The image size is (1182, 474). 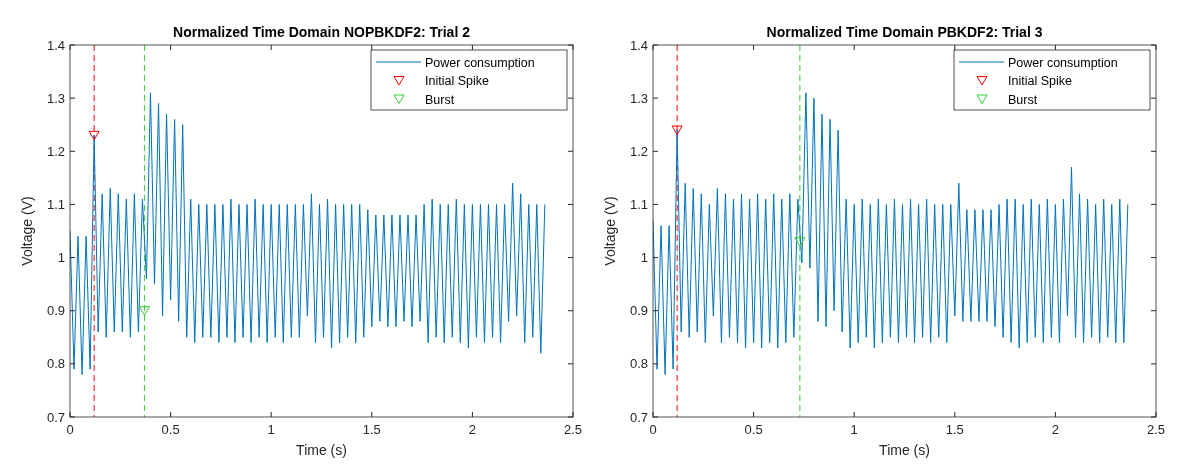 What do you see at coordinates (904, 32) in the screenshot?
I see `chart-title: Normalized Time Domain PBKDF2: Trial 3` at bounding box center [904, 32].